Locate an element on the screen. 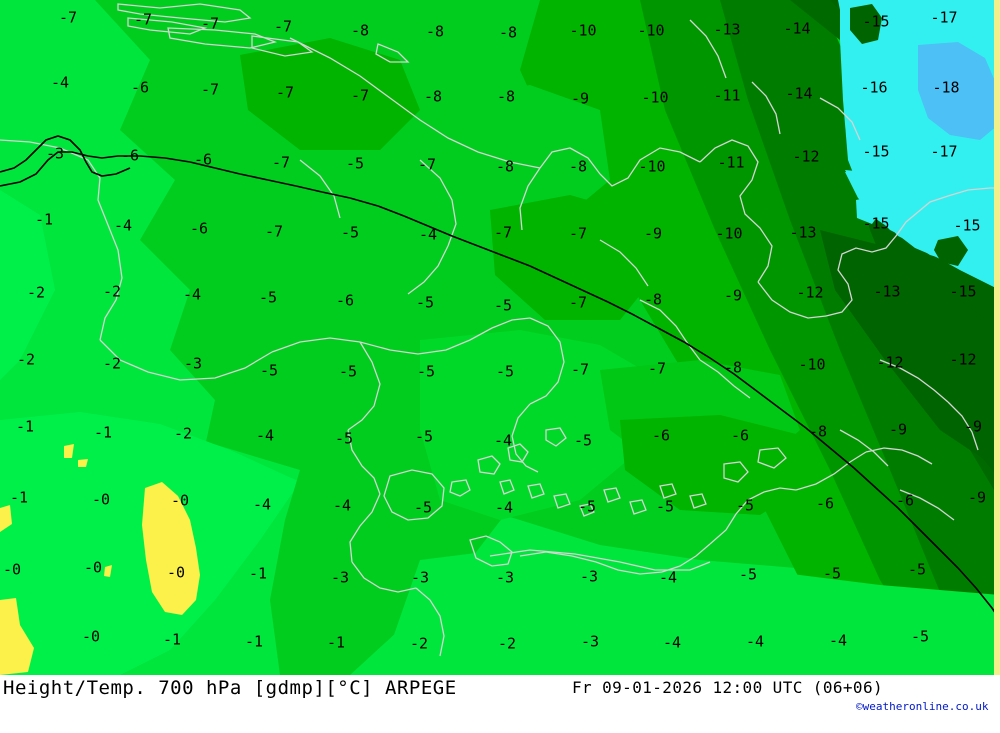 The height and width of the screenshot is (733, 1000). fill-band-yellow-left-2b is located at coordinates (17, 636).